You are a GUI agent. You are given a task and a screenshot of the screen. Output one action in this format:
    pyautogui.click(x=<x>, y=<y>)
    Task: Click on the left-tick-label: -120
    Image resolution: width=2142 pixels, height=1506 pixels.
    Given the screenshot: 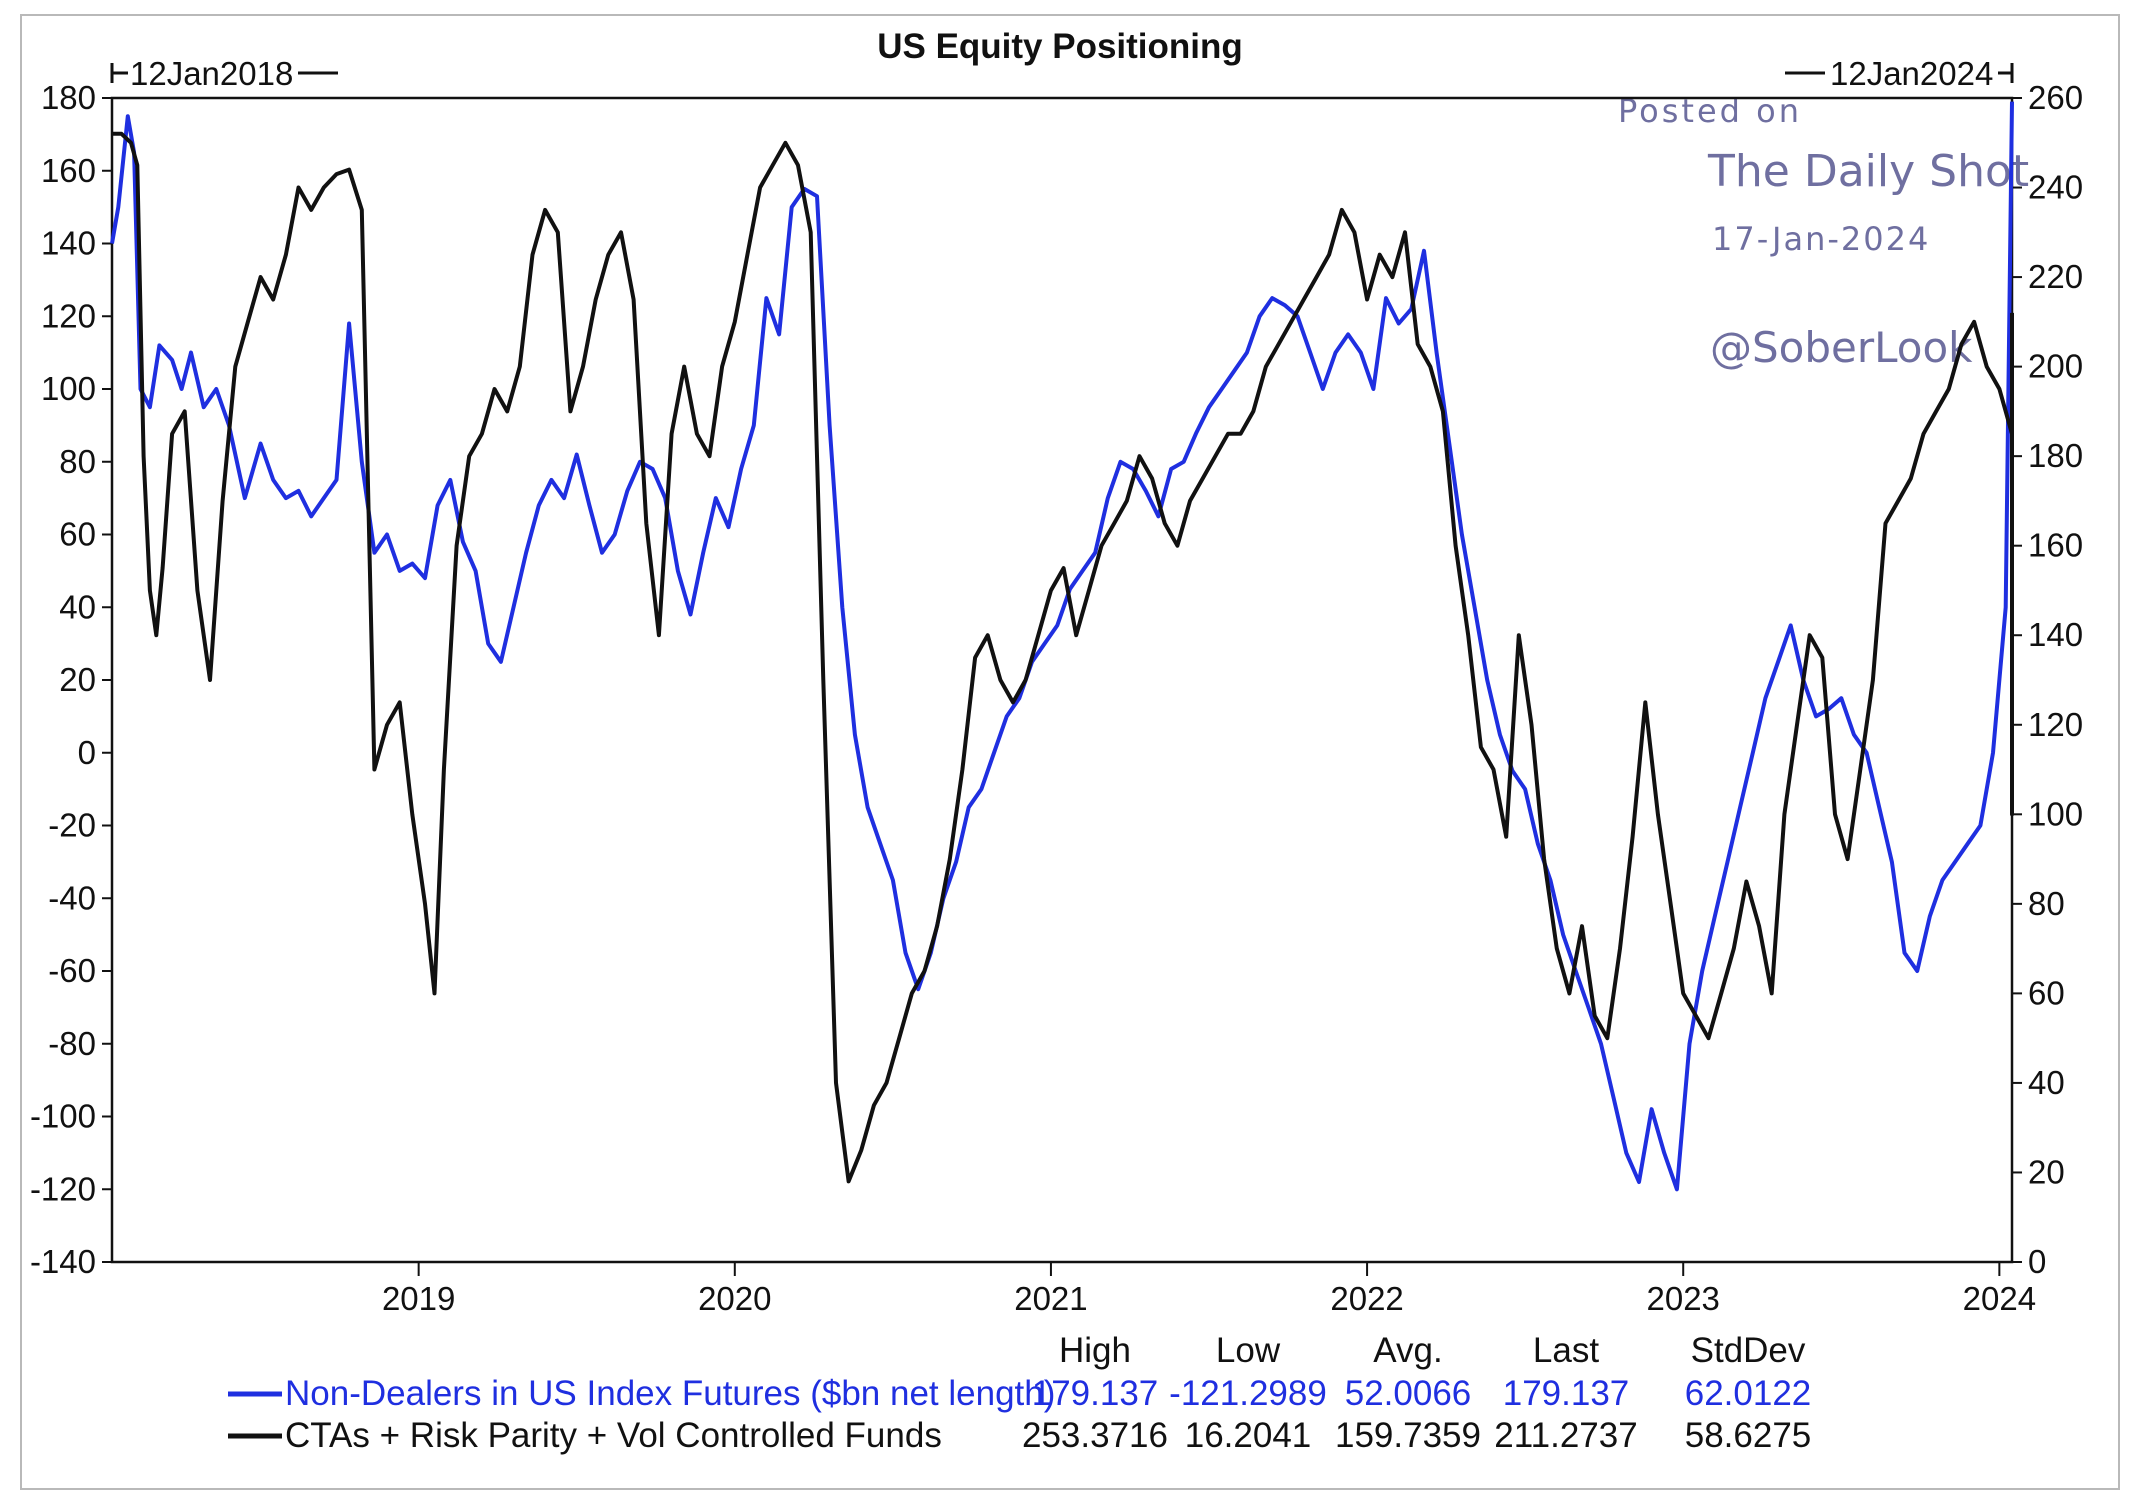 What is the action you would take?
    pyautogui.click(x=63, y=1188)
    